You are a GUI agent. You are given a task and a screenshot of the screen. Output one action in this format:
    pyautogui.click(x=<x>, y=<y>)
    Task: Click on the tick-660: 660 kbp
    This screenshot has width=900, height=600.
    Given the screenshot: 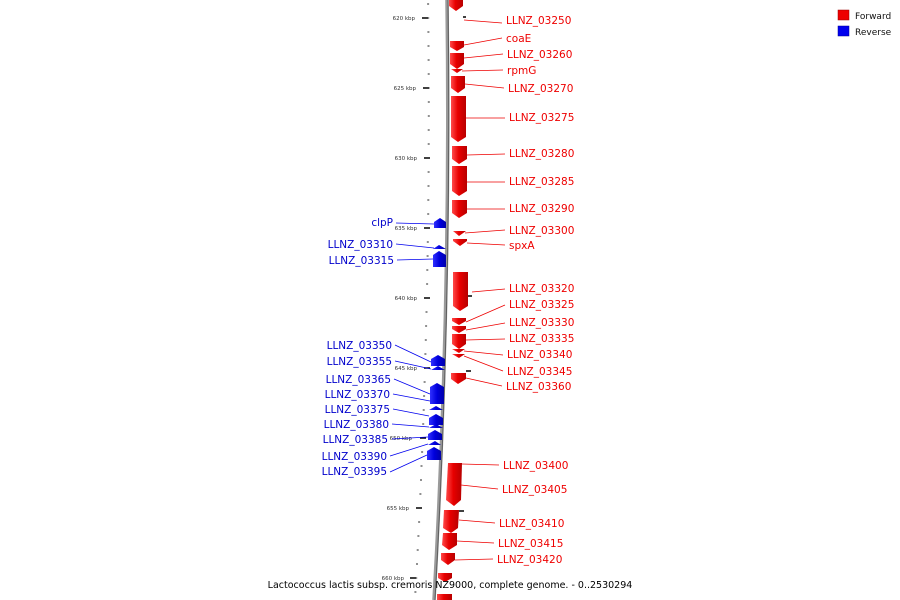 What is the action you would take?
    pyautogui.click(x=399, y=579)
    